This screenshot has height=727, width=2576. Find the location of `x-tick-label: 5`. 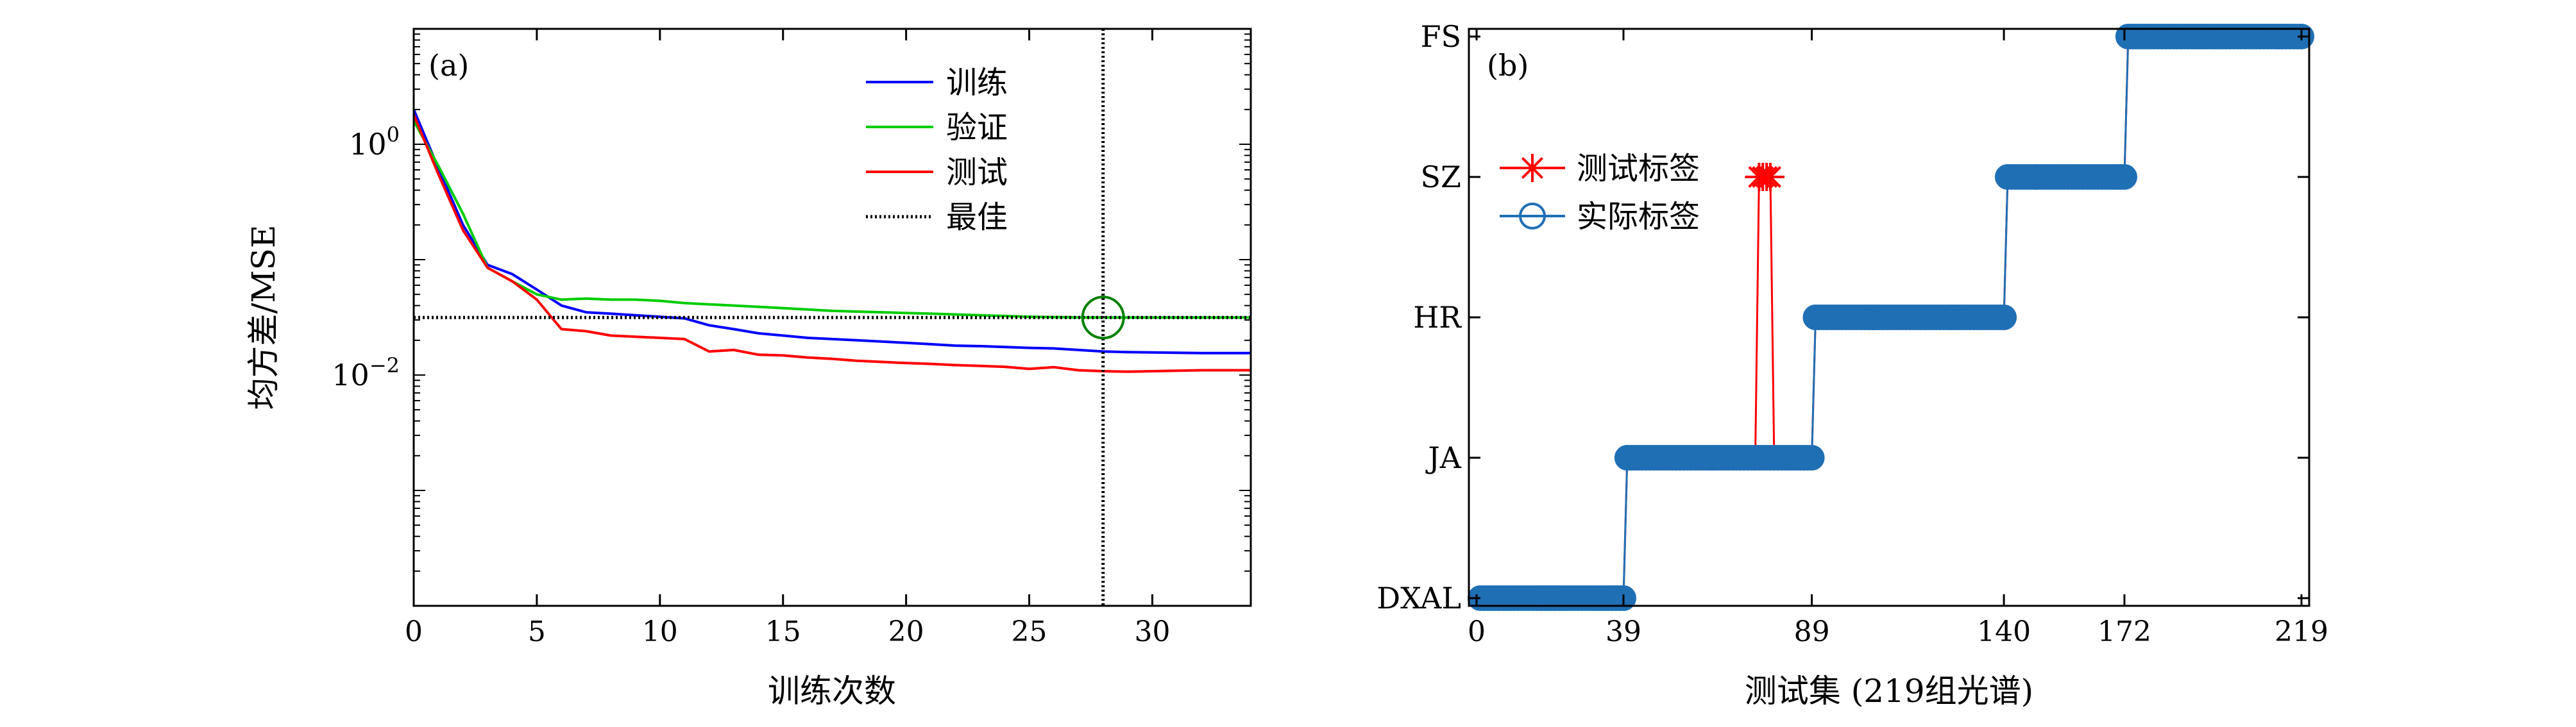

x-tick-label: 5 is located at coordinates (537, 631).